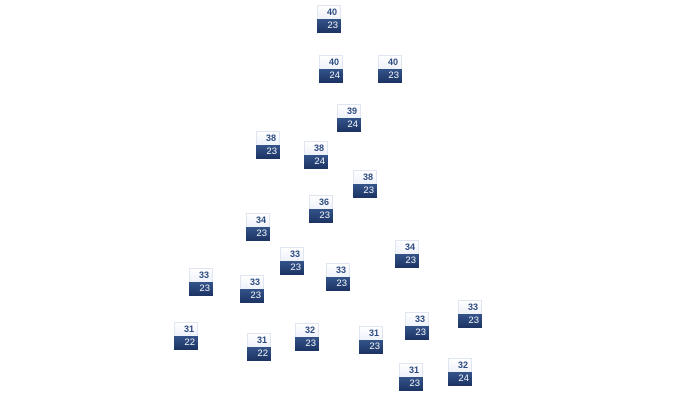 This screenshot has height=410, width=700. I want to click on temperature-marker: 32 23, so click(307, 337).